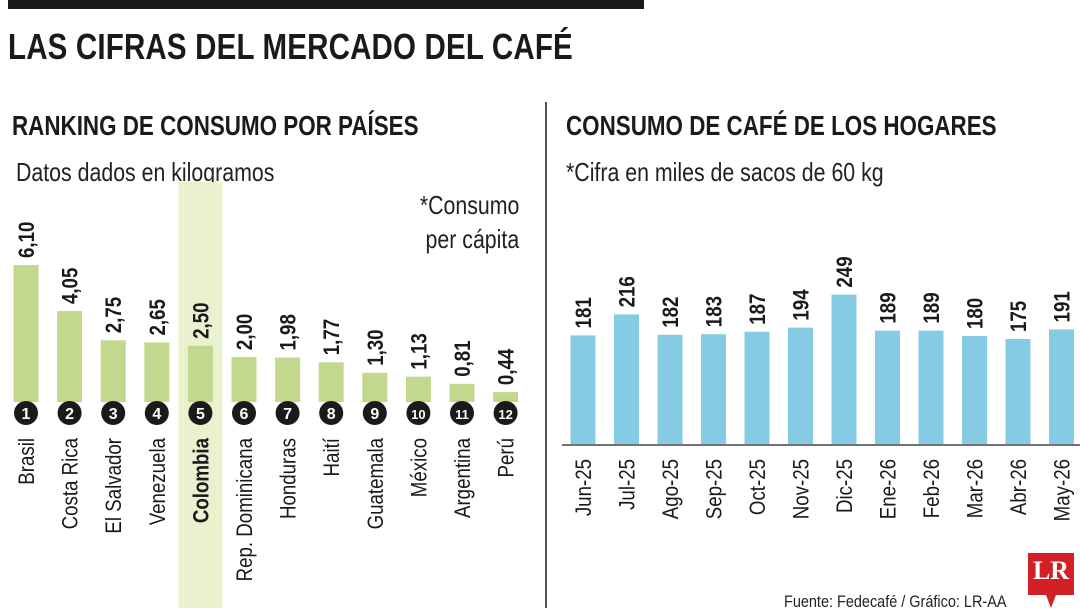 The image size is (1080, 613). I want to click on ranking-value-label: 2,75, so click(115, 315).